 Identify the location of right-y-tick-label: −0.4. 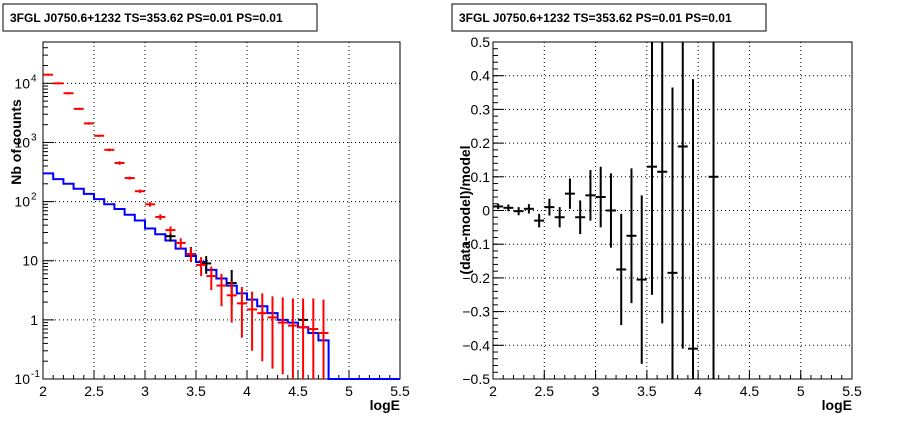
(476, 345).